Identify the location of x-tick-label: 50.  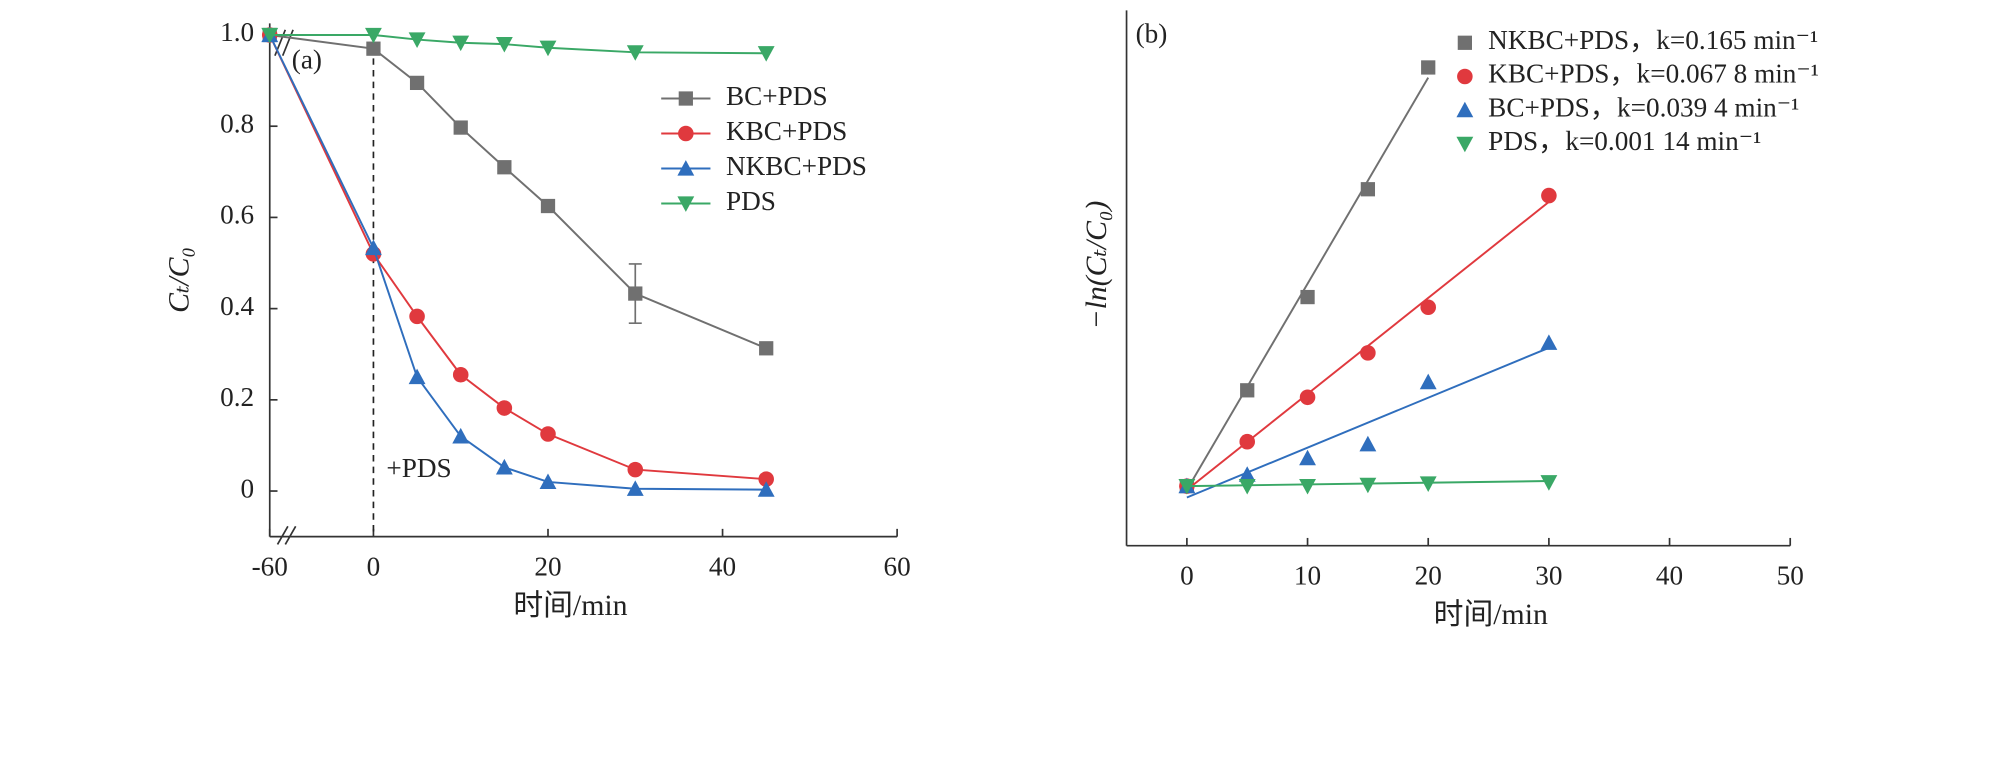
(1790, 575).